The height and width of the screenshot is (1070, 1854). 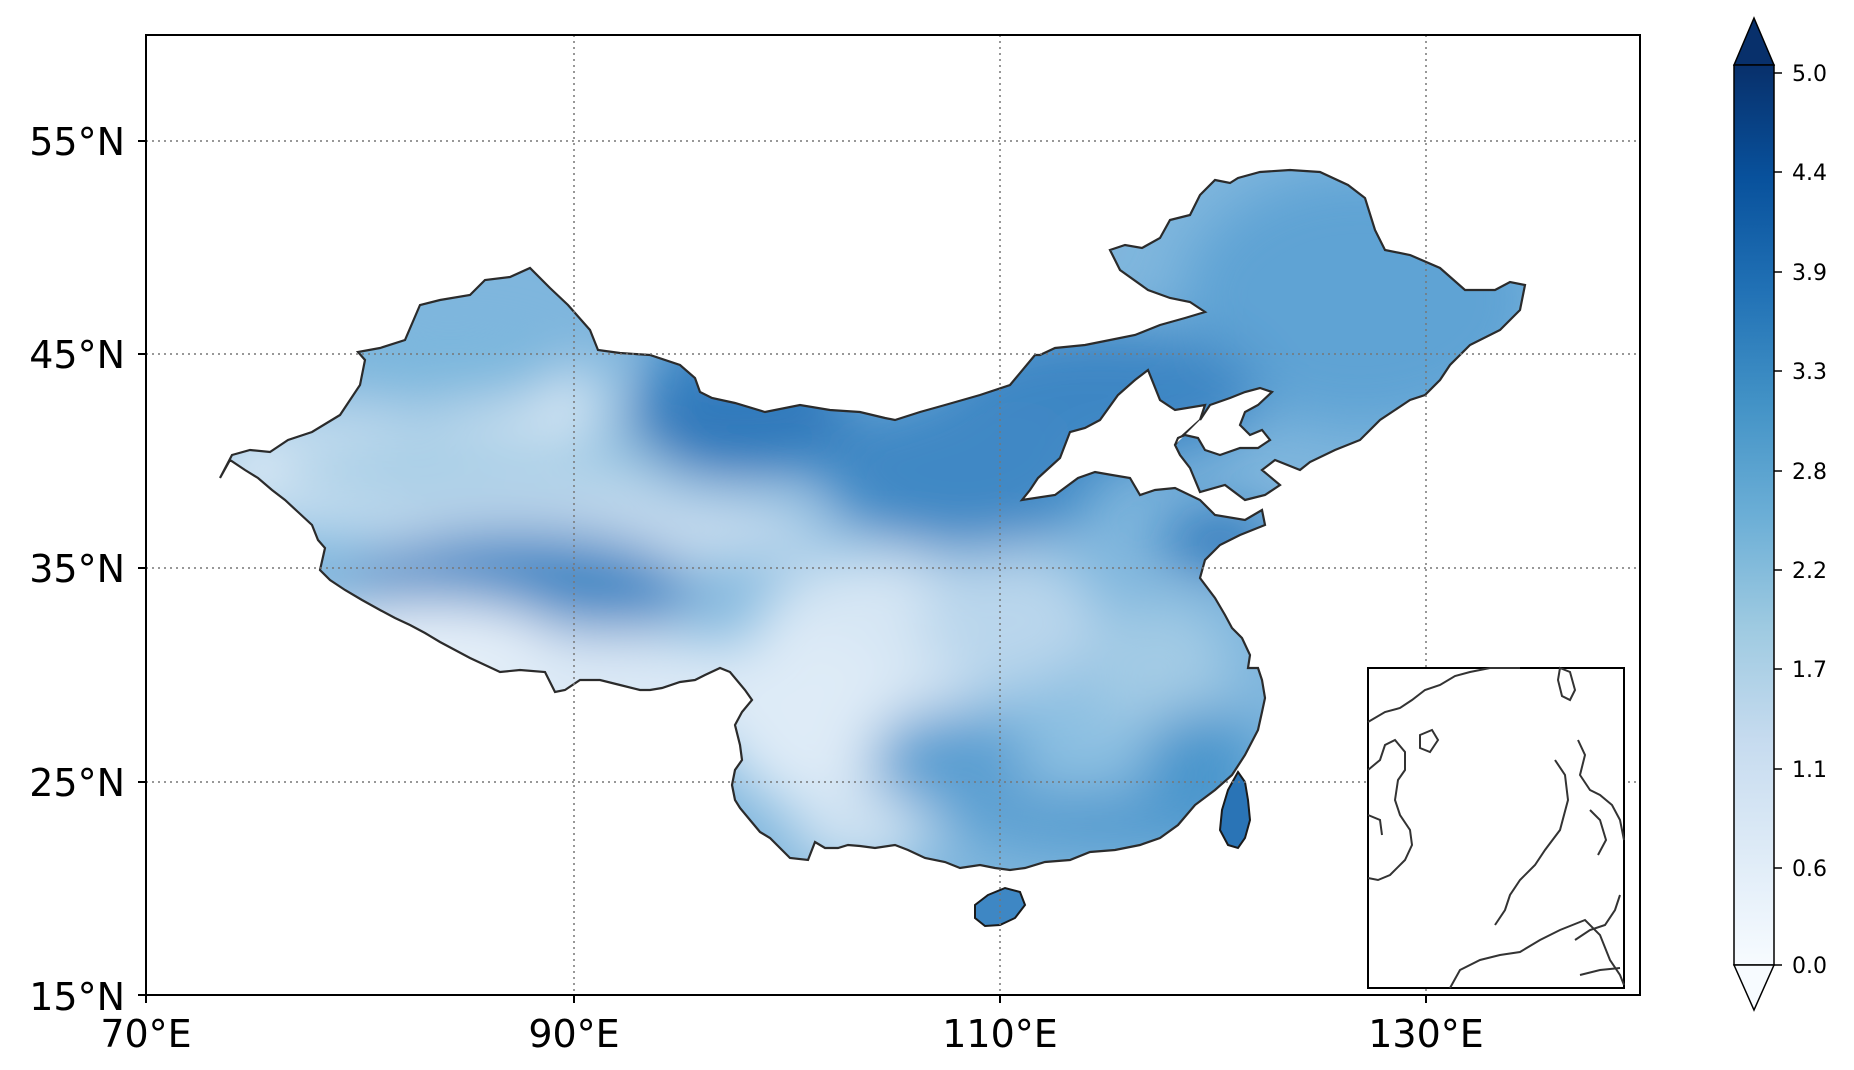 I want to click on bohai-sea, so click(x=1224, y=421).